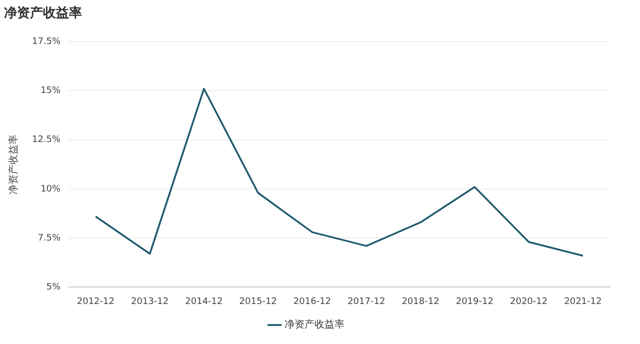 Image resolution: width=640 pixels, height=344 pixels. Describe the element at coordinates (47, 140) in the screenshot. I see `y-tick-label: 12.5%` at that location.